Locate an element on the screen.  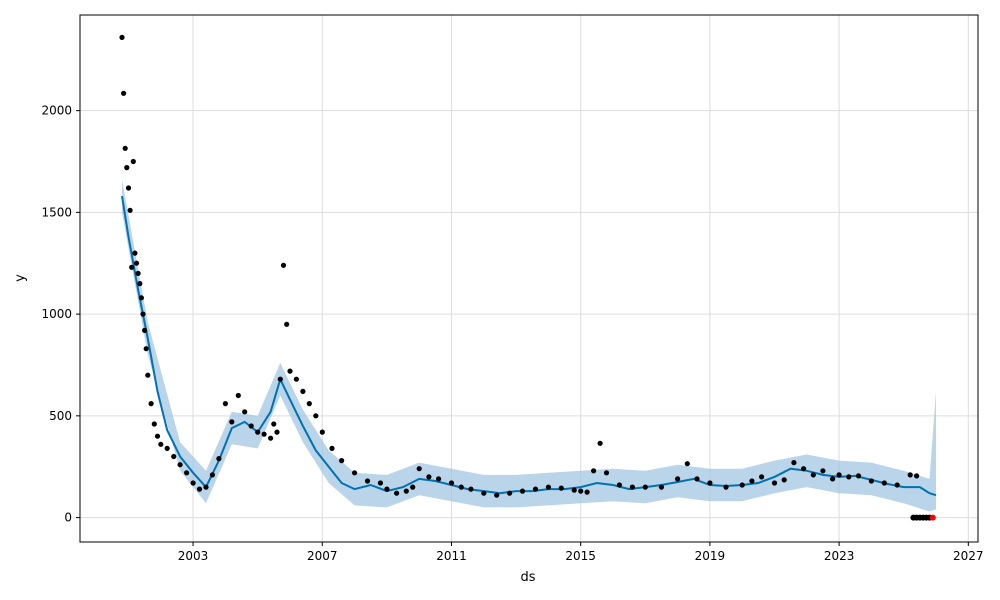
y-tick-label: 2000 is located at coordinates (56, 111).